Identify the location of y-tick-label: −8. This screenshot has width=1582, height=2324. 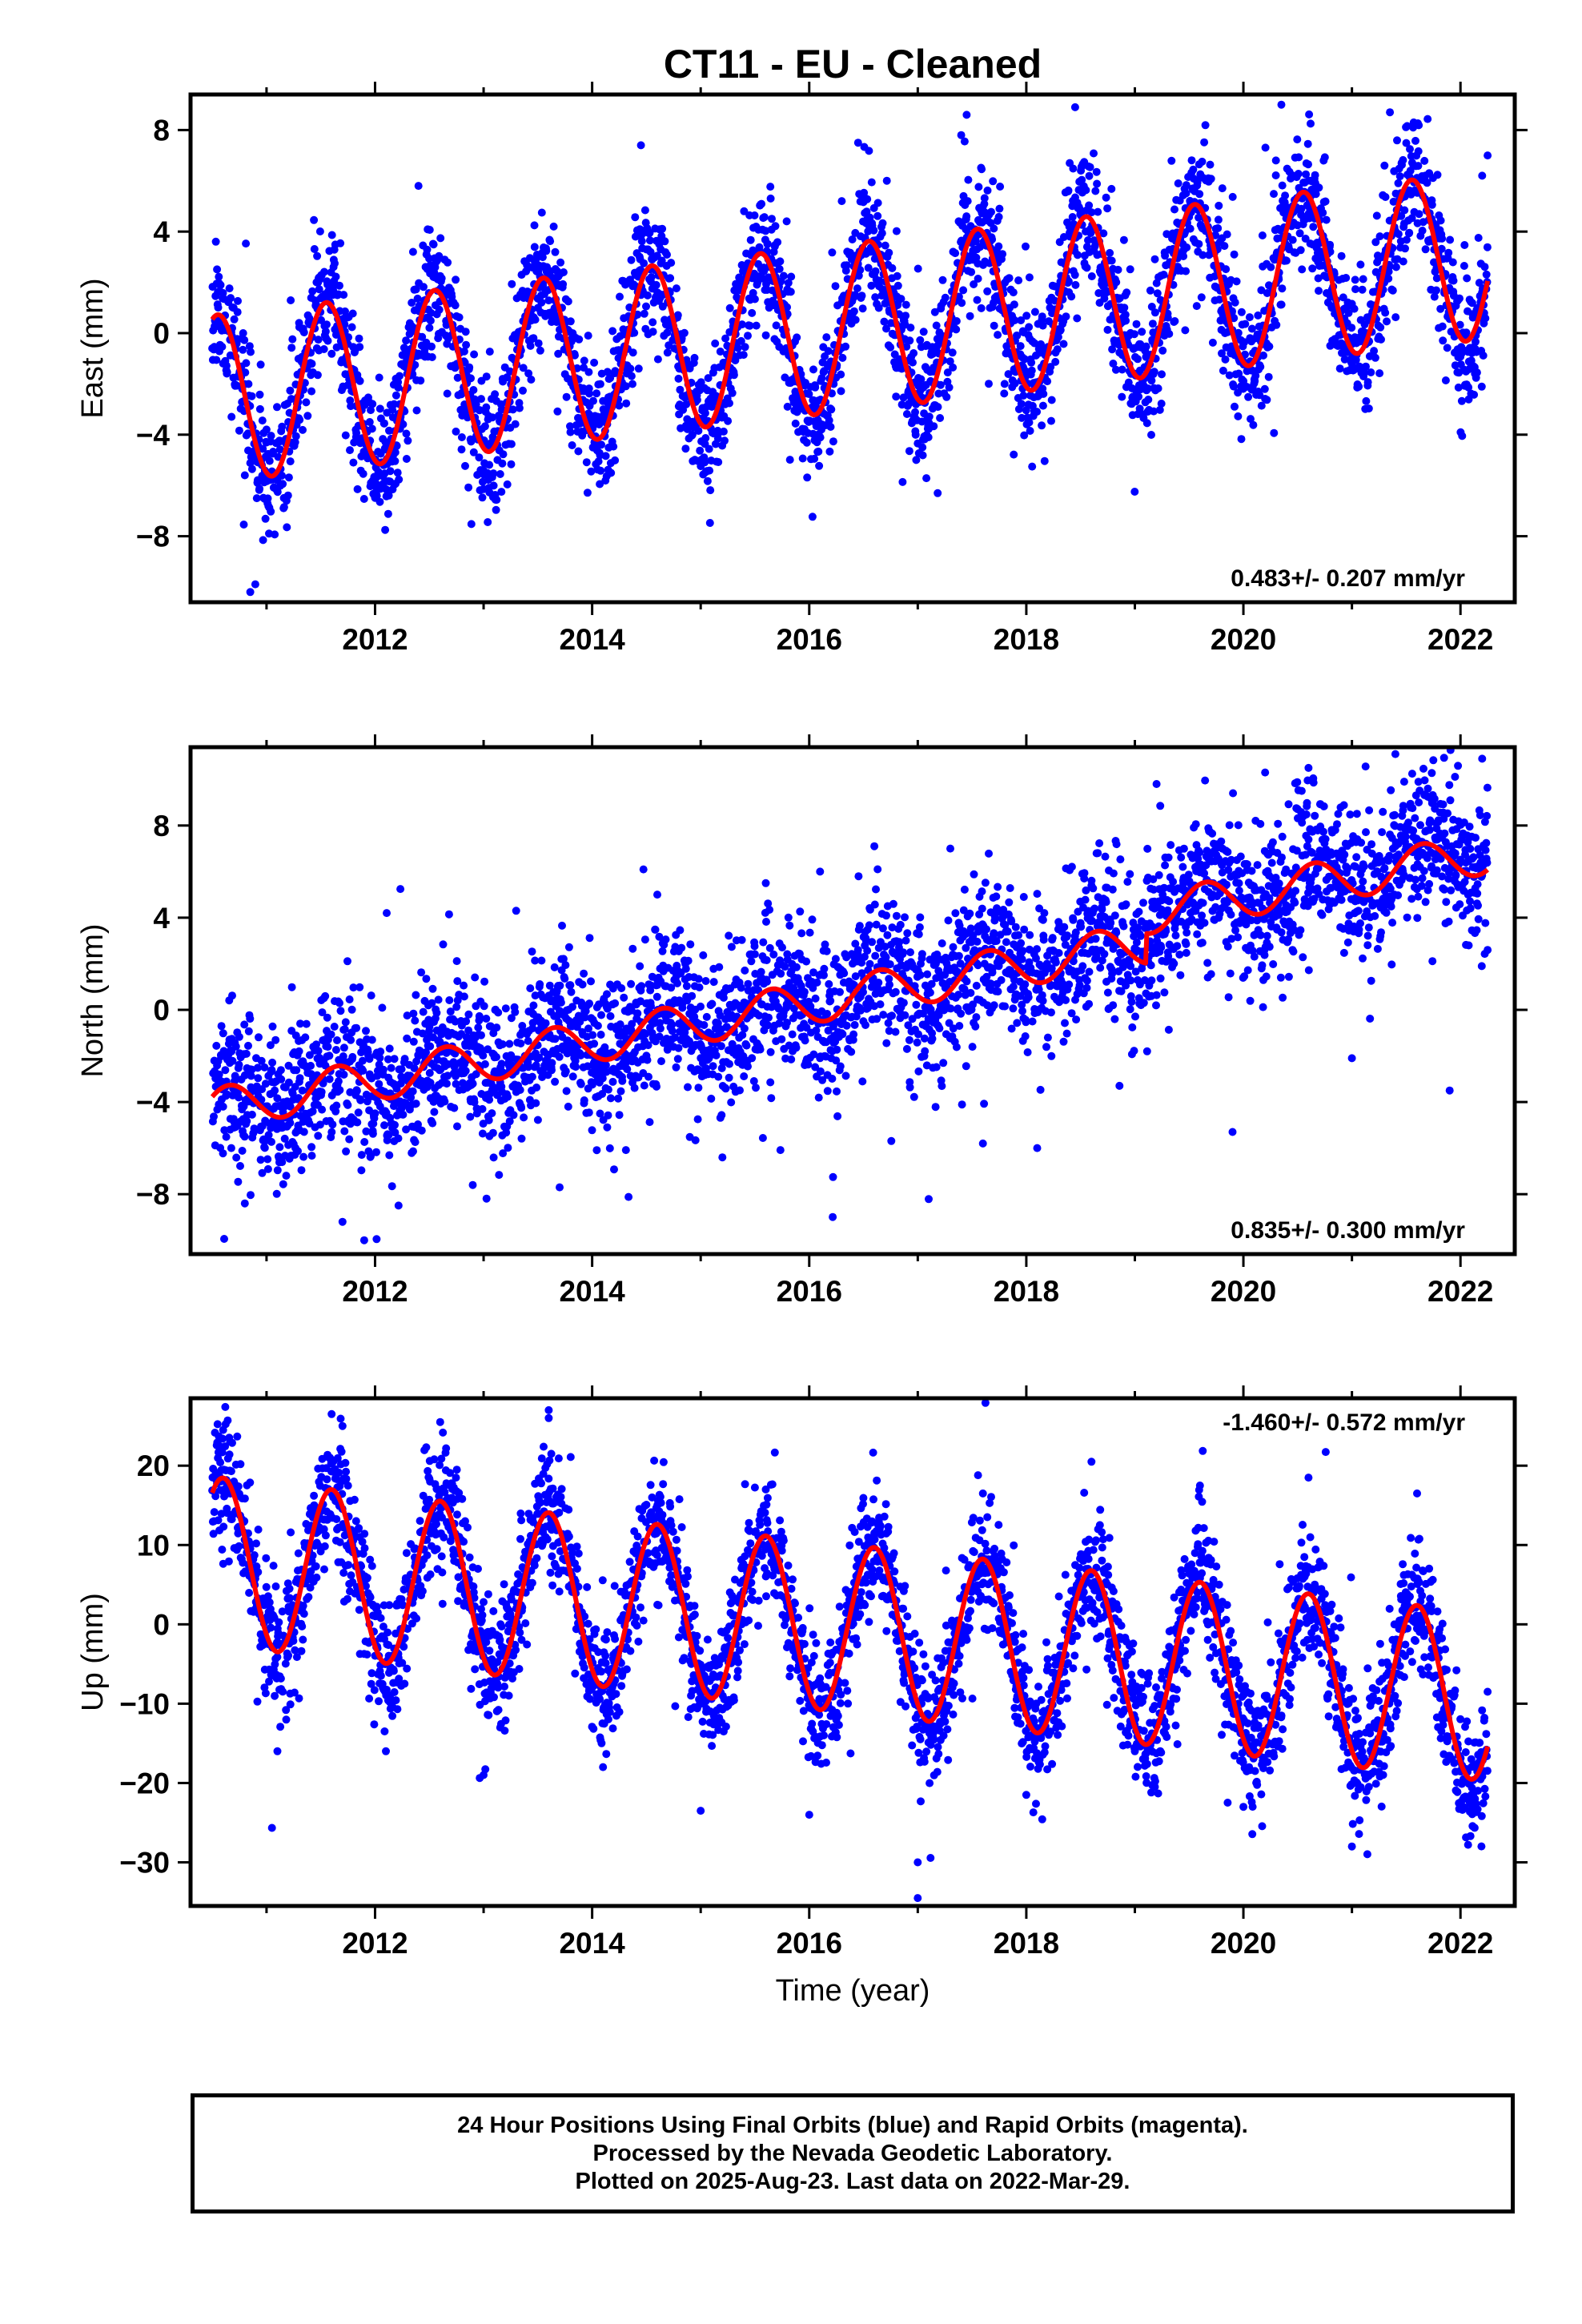
(153, 537).